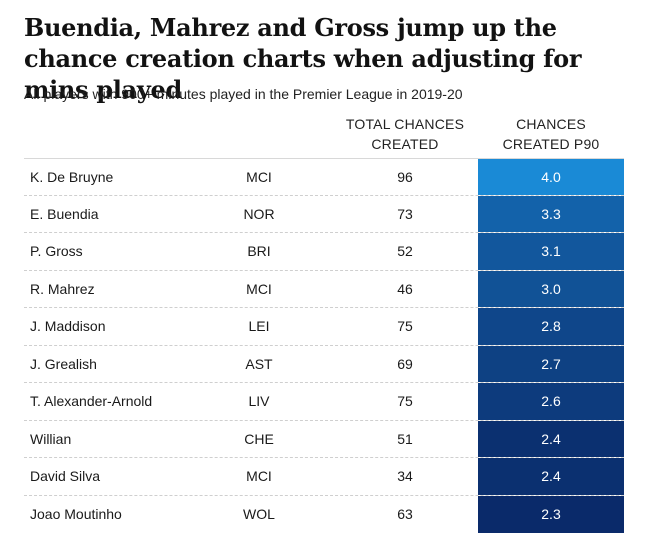 The height and width of the screenshot is (542, 650). I want to click on table-row: Willian CHE 51 2.4, so click(324, 439).